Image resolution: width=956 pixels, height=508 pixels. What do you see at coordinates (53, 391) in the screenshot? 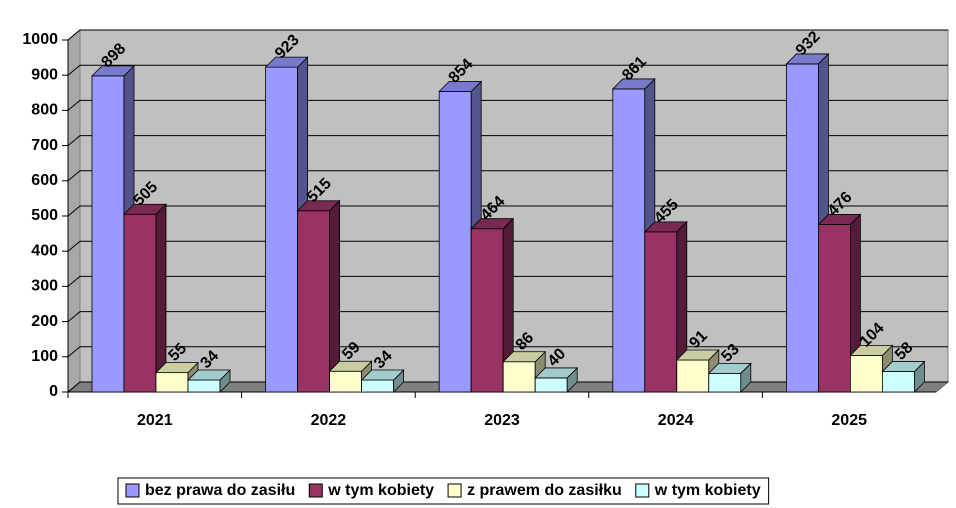
I see `y-tick-label: 0` at bounding box center [53, 391].